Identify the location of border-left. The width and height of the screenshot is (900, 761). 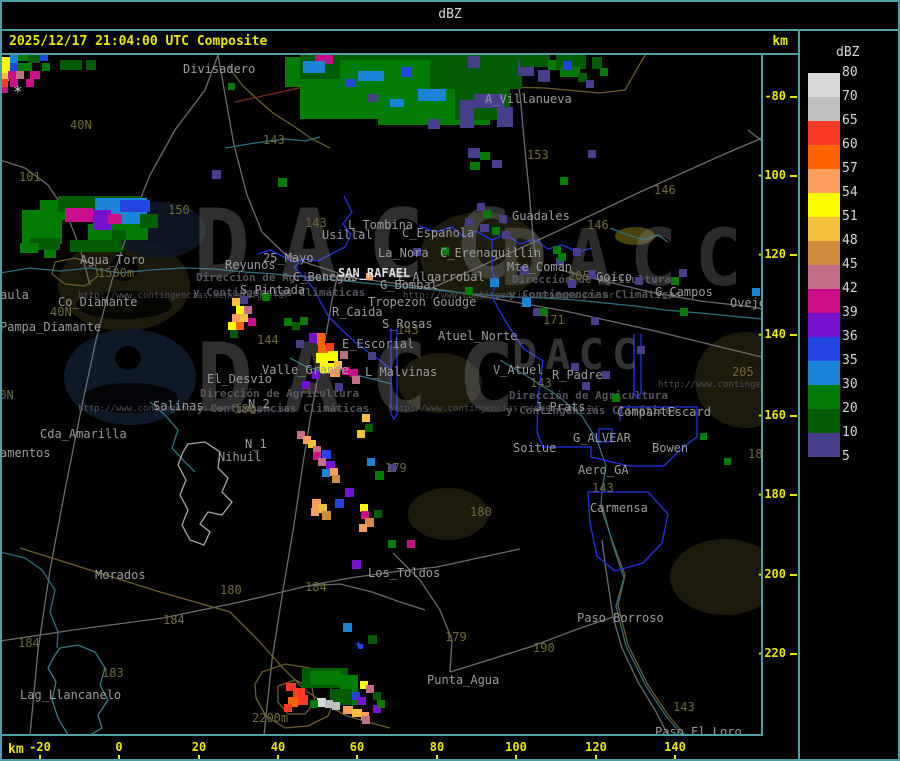
(1, 380).